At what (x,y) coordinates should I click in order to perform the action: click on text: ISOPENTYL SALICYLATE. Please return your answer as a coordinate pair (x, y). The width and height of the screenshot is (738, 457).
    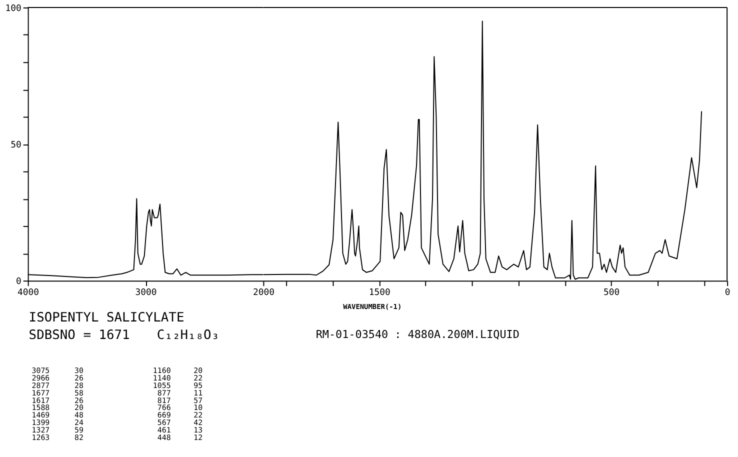
    Looking at the image, I should click on (106, 318).